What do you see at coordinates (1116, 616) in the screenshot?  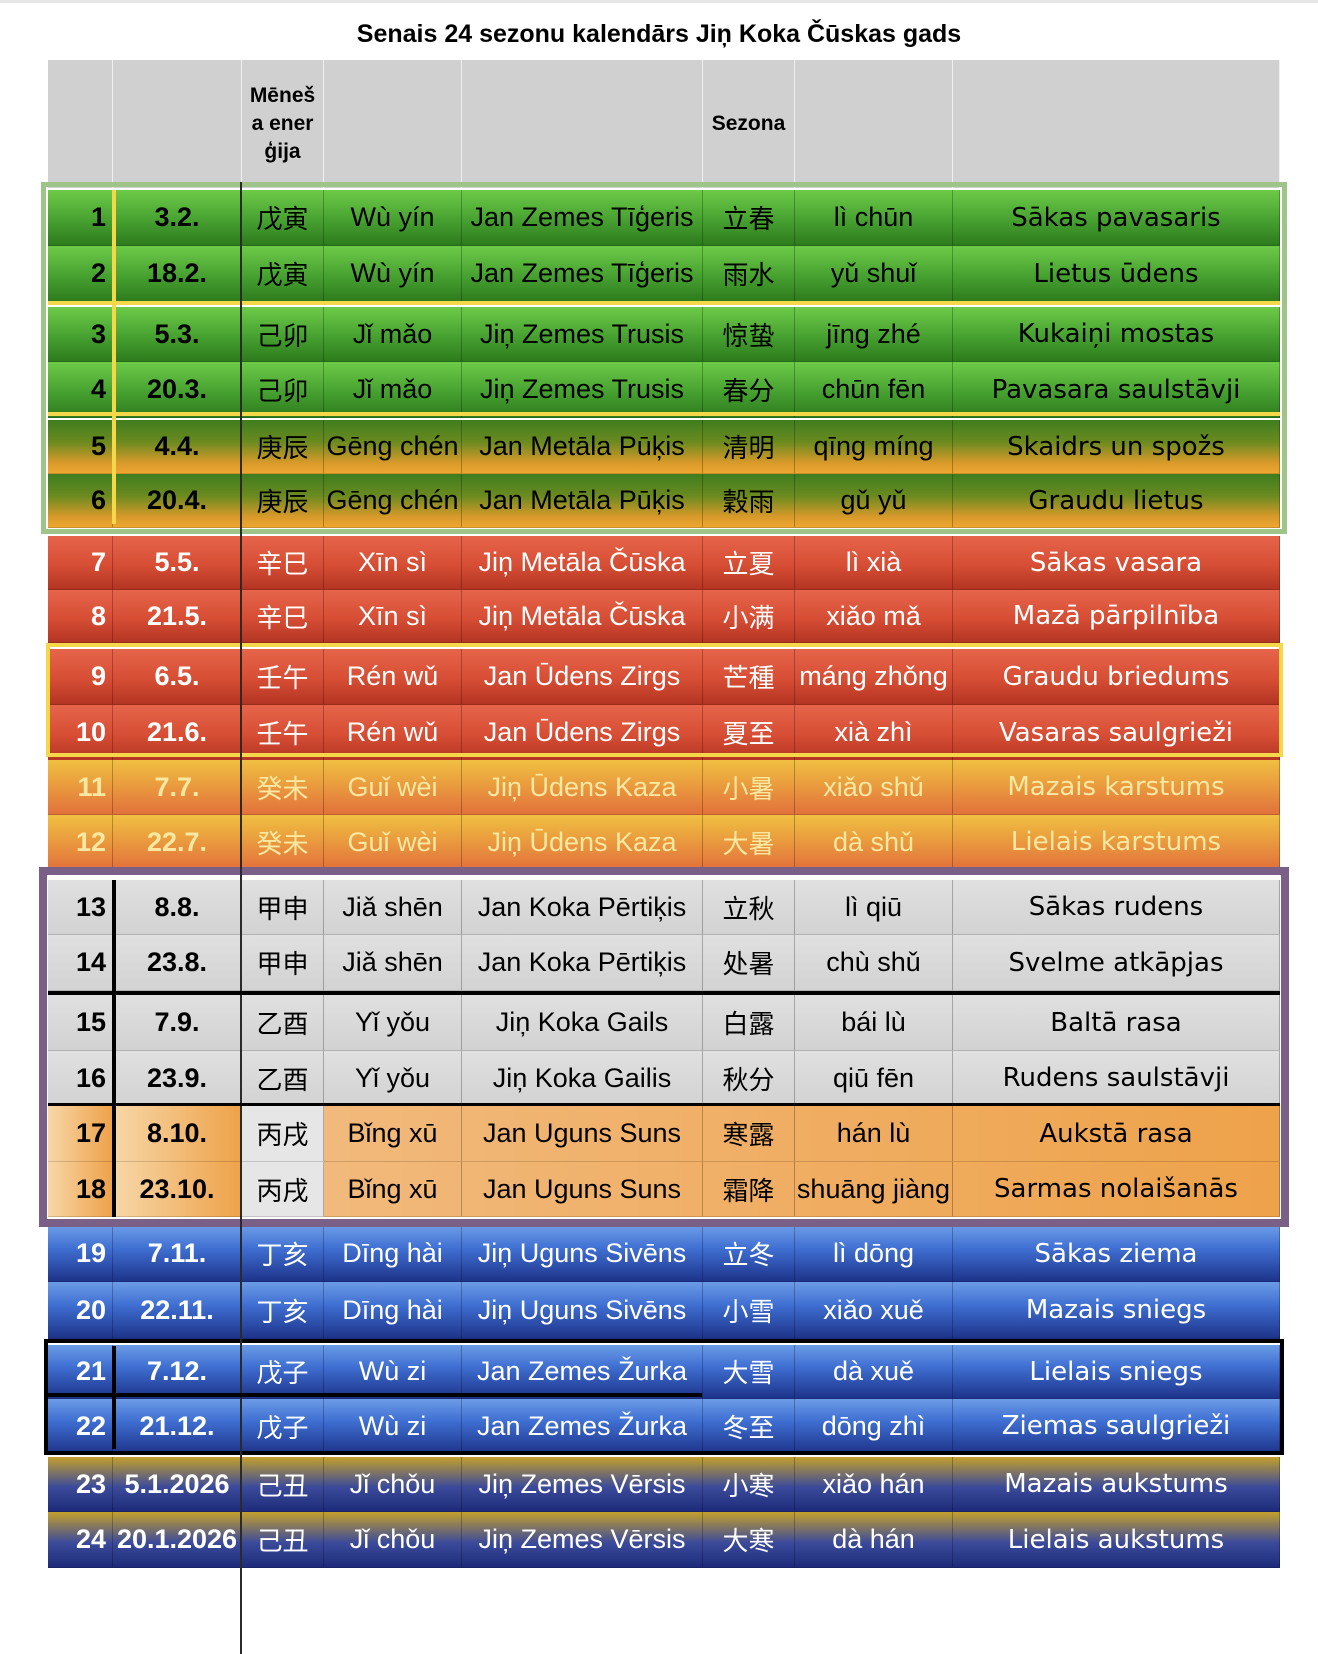 I see `row-season-name: Mazā pārpilnība` at bounding box center [1116, 616].